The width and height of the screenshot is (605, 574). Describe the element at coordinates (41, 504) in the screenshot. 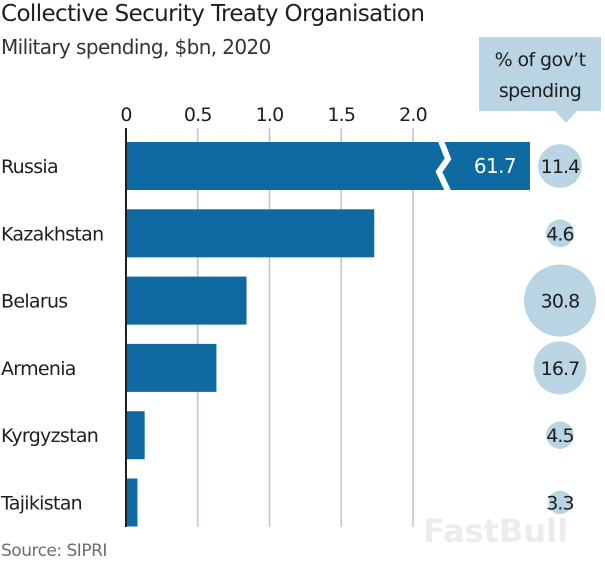

I see `category-label: Tajikistan` at that location.